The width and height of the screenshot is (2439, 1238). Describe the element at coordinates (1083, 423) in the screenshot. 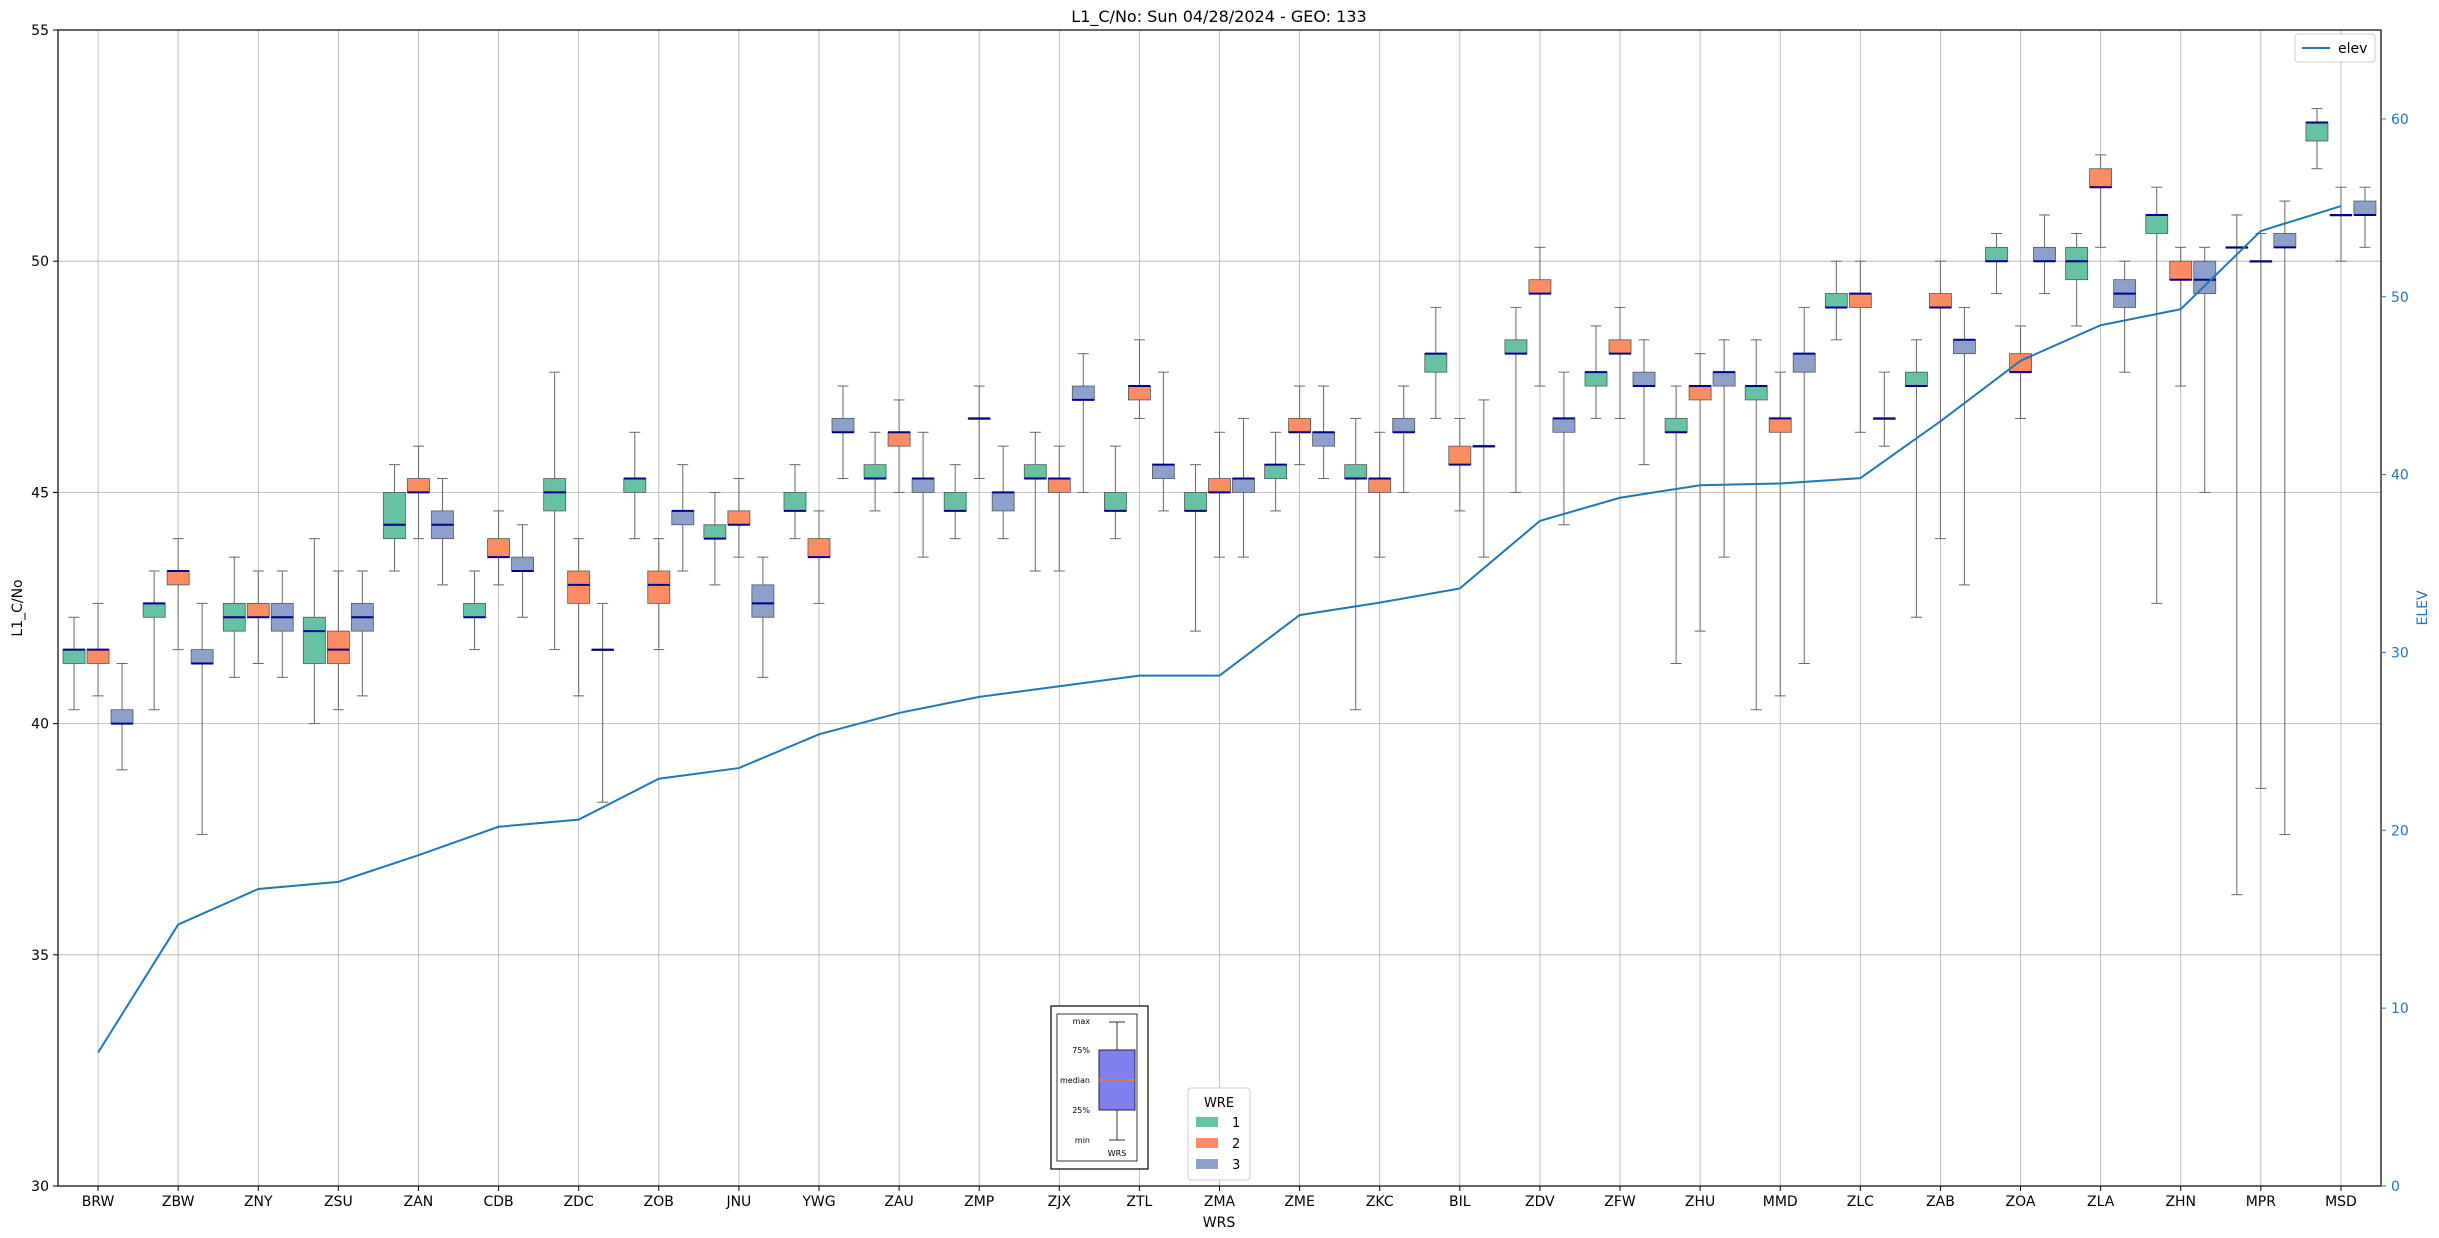

I see `box-zjx-wre3` at that location.